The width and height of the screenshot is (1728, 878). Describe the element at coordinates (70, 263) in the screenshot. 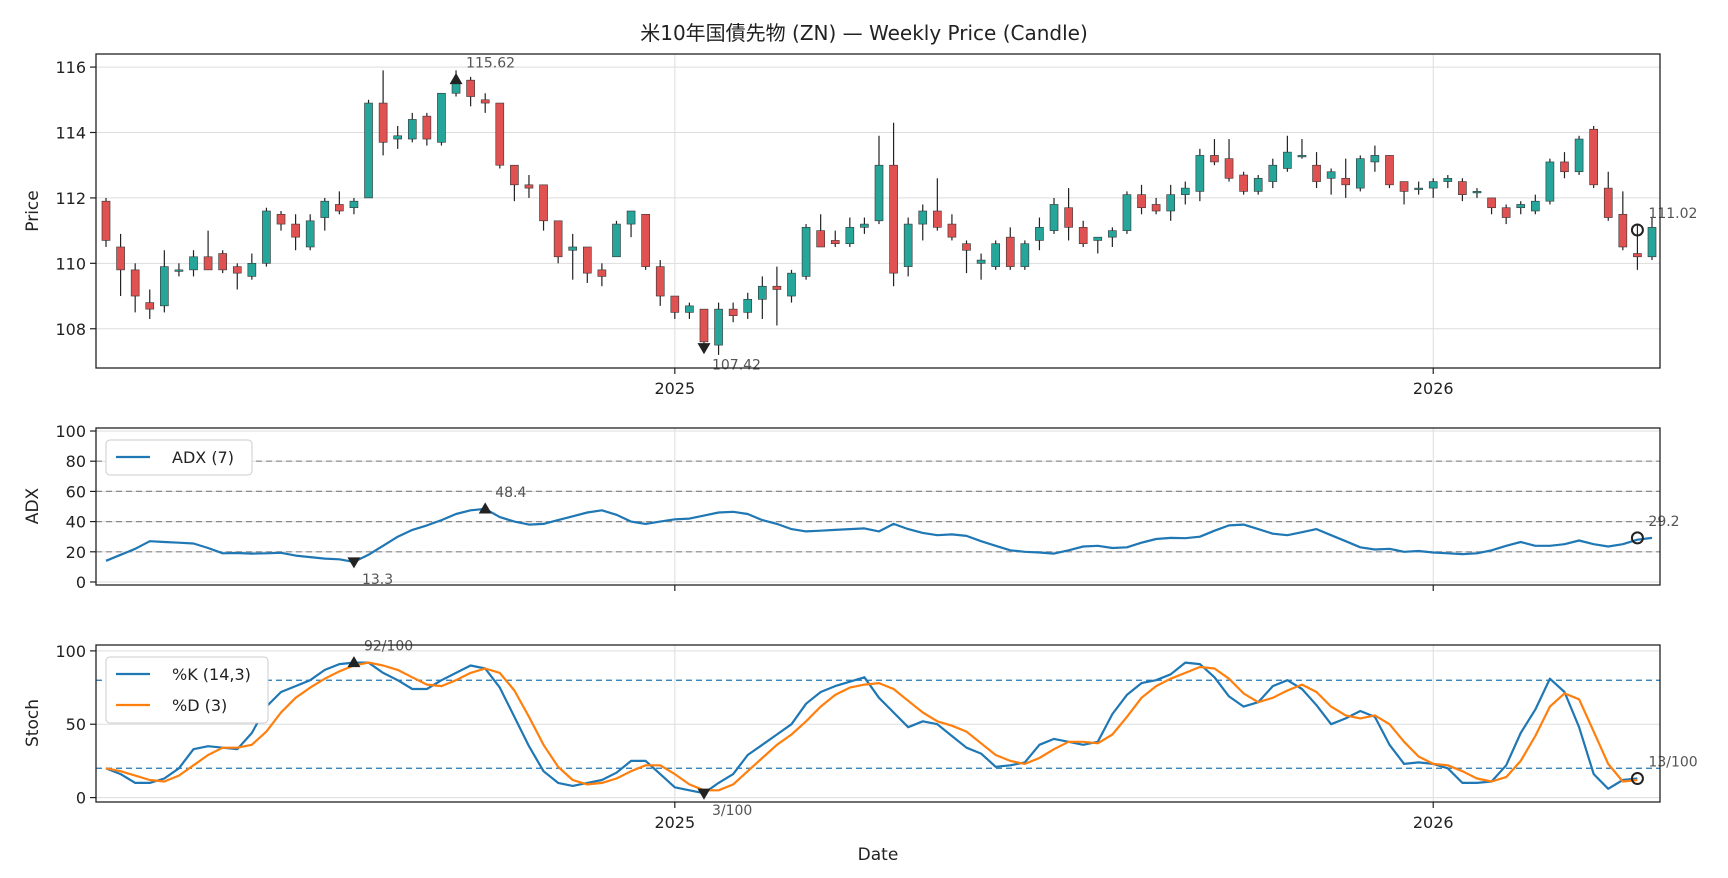

I see `price-y-tick-label: 110` at that location.